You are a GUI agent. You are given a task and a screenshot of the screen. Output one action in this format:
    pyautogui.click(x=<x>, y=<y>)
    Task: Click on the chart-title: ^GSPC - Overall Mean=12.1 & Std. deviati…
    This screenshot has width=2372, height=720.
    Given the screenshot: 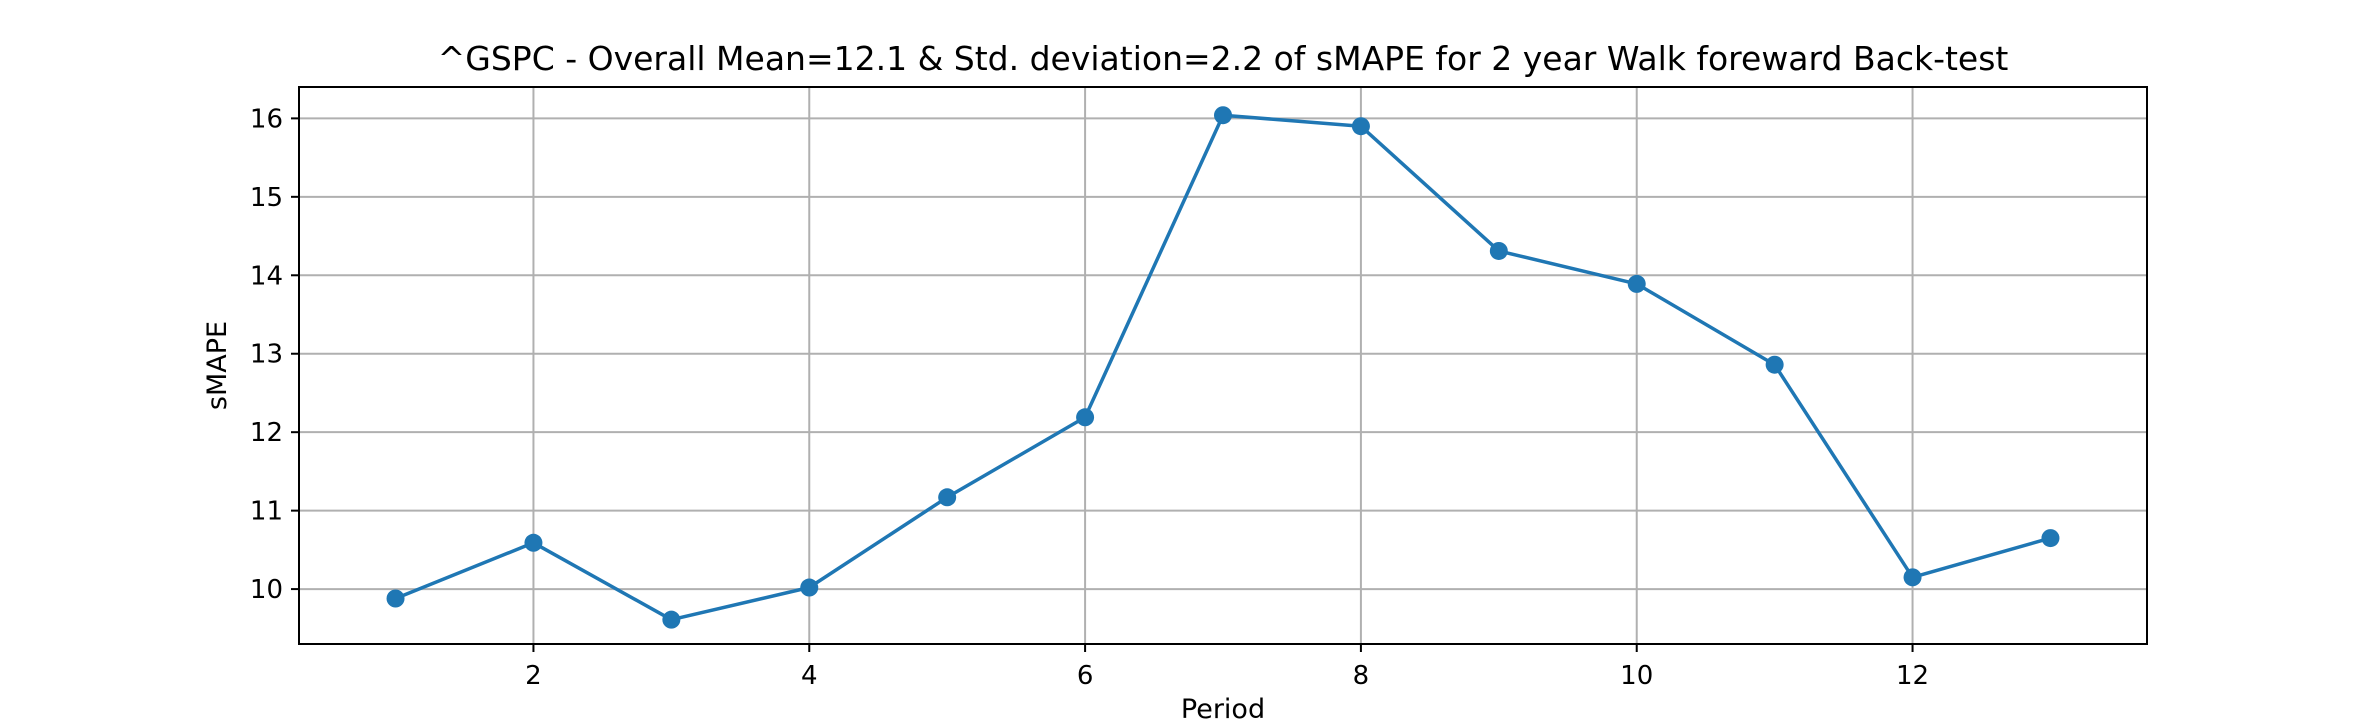 What is the action you would take?
    pyautogui.click(x=1223, y=58)
    